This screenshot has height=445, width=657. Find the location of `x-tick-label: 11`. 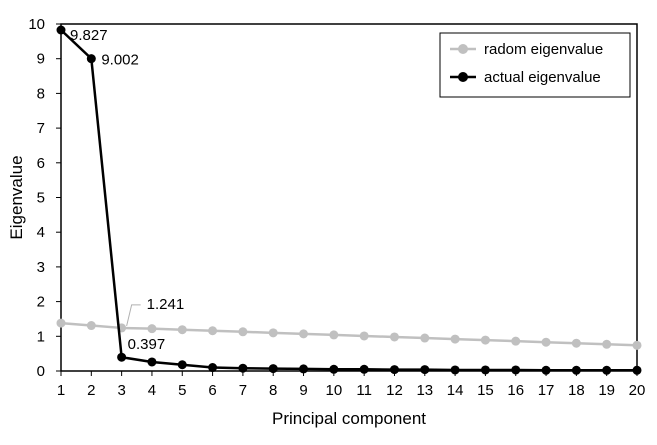

x-tick-label: 11 is located at coordinates (364, 390).